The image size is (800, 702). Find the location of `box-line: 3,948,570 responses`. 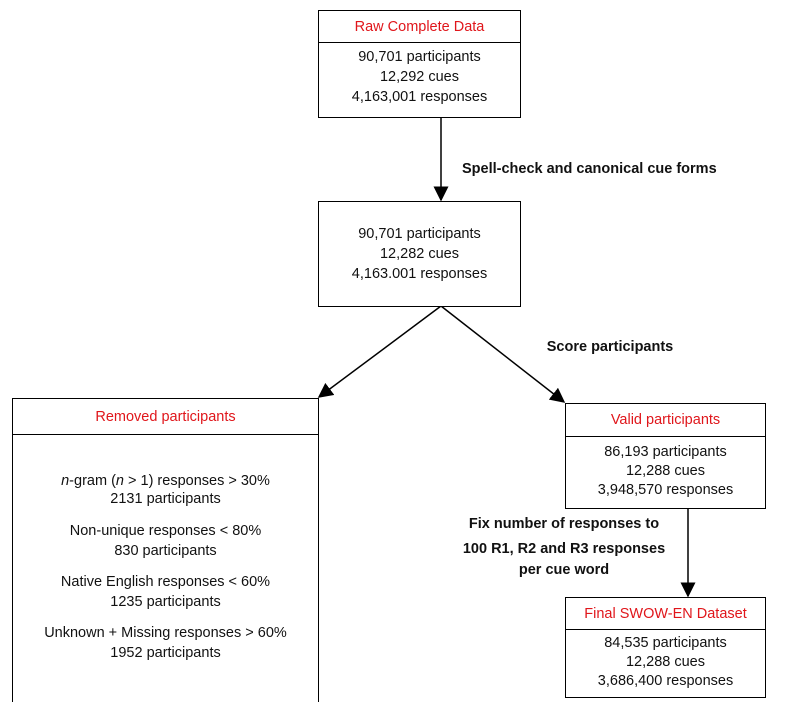

box-line: 3,948,570 responses is located at coordinates (665, 490).